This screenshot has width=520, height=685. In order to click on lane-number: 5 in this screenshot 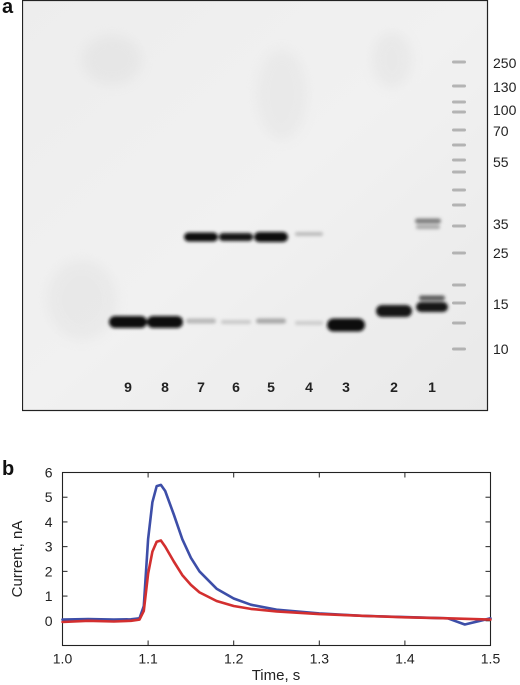, I will do `click(271, 387)`.